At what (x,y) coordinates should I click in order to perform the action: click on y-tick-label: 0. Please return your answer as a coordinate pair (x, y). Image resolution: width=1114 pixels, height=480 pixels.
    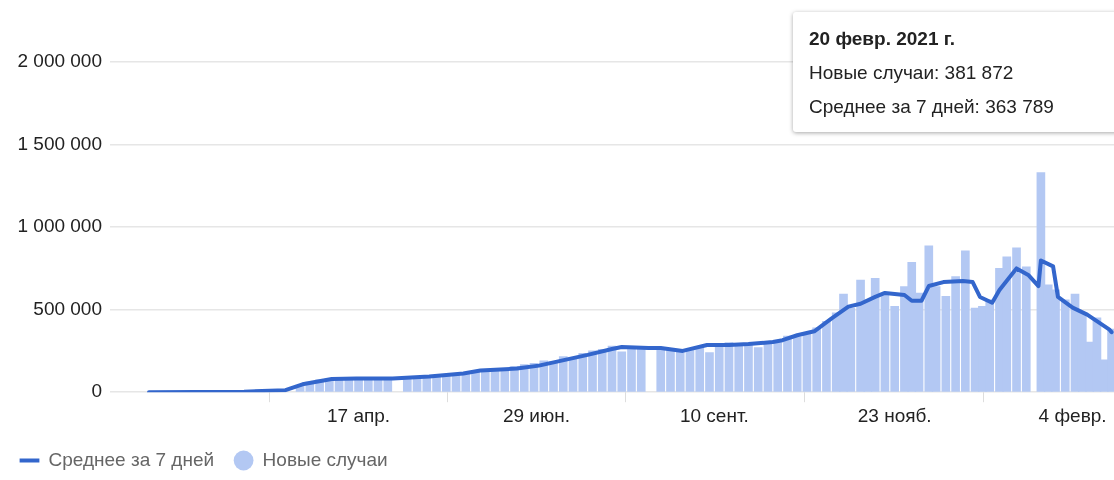
    Looking at the image, I should click on (96, 391).